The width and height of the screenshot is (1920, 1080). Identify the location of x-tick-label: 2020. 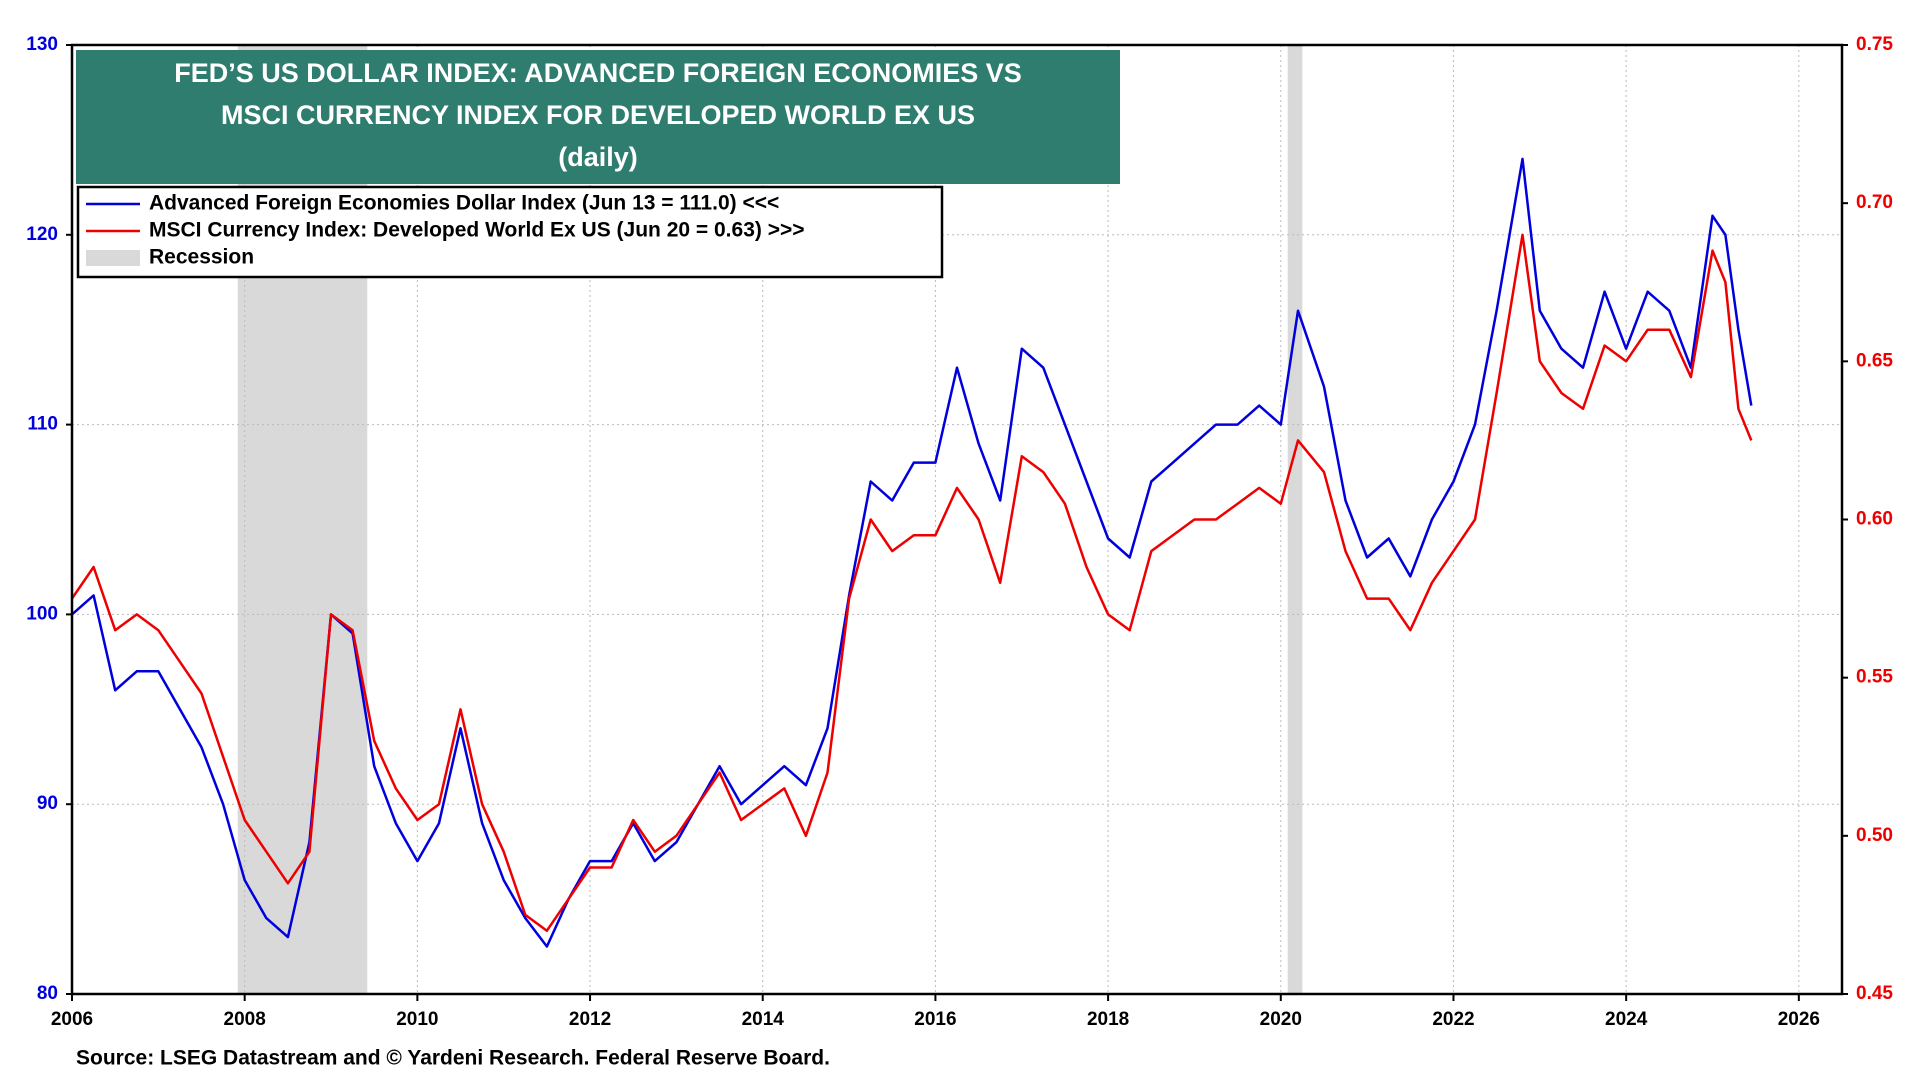
(1281, 1019).